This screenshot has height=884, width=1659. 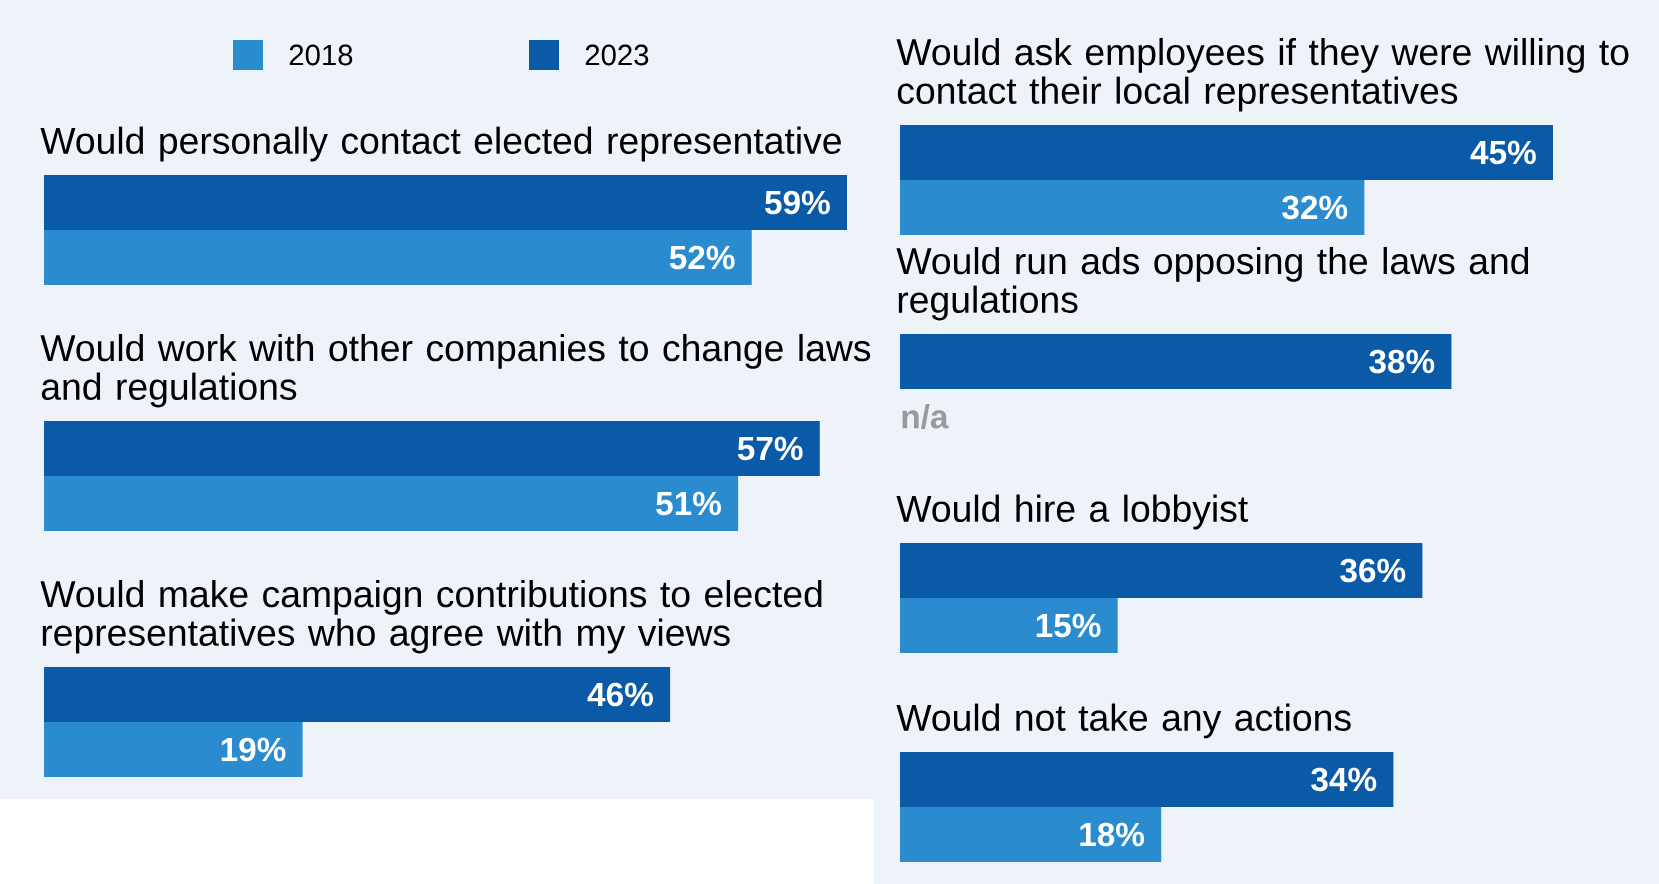 What do you see at coordinates (1068, 625) in the screenshot?
I see `data-label: 15%` at bounding box center [1068, 625].